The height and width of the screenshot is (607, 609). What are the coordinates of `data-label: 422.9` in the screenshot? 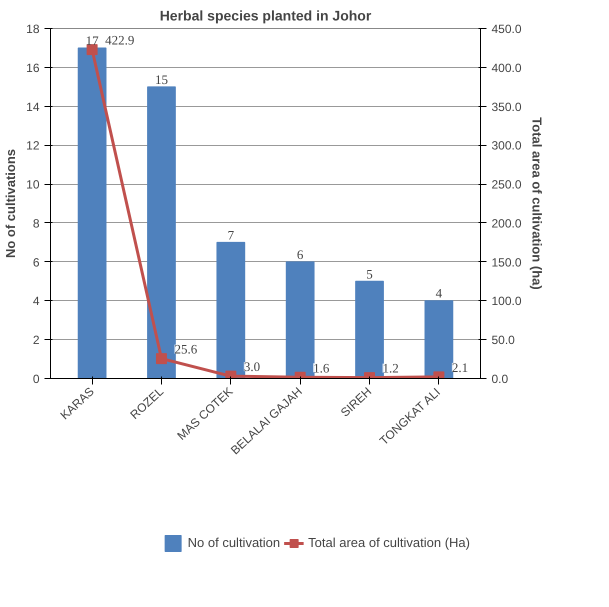 It's located at (119, 40).